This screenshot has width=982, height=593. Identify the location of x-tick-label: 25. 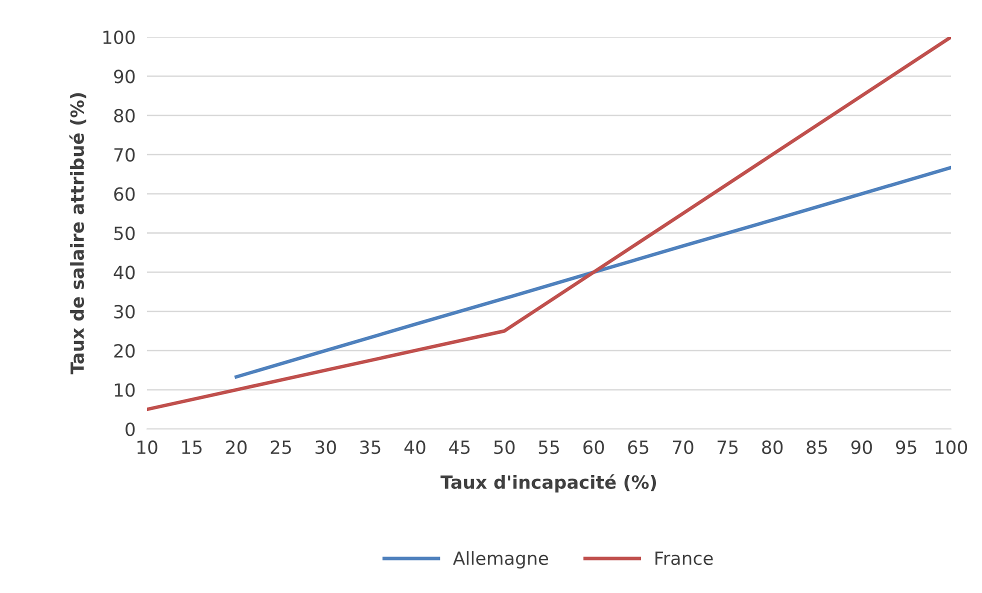
(280, 447).